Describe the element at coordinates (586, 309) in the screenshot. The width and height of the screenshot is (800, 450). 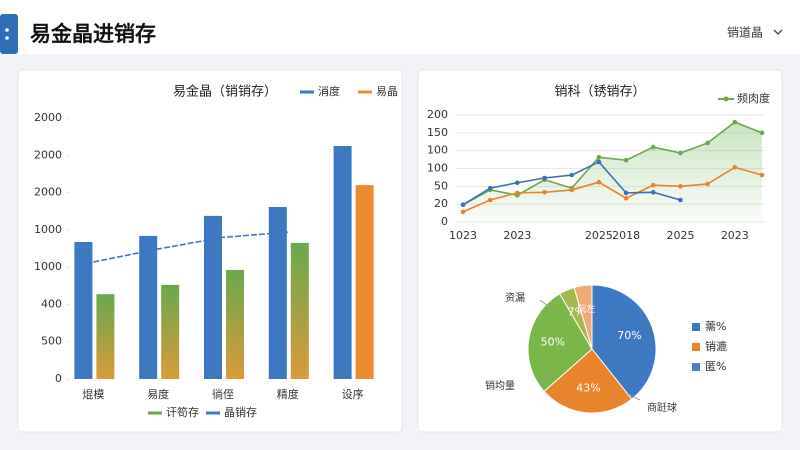
I see `slice-label: 阮左` at that location.